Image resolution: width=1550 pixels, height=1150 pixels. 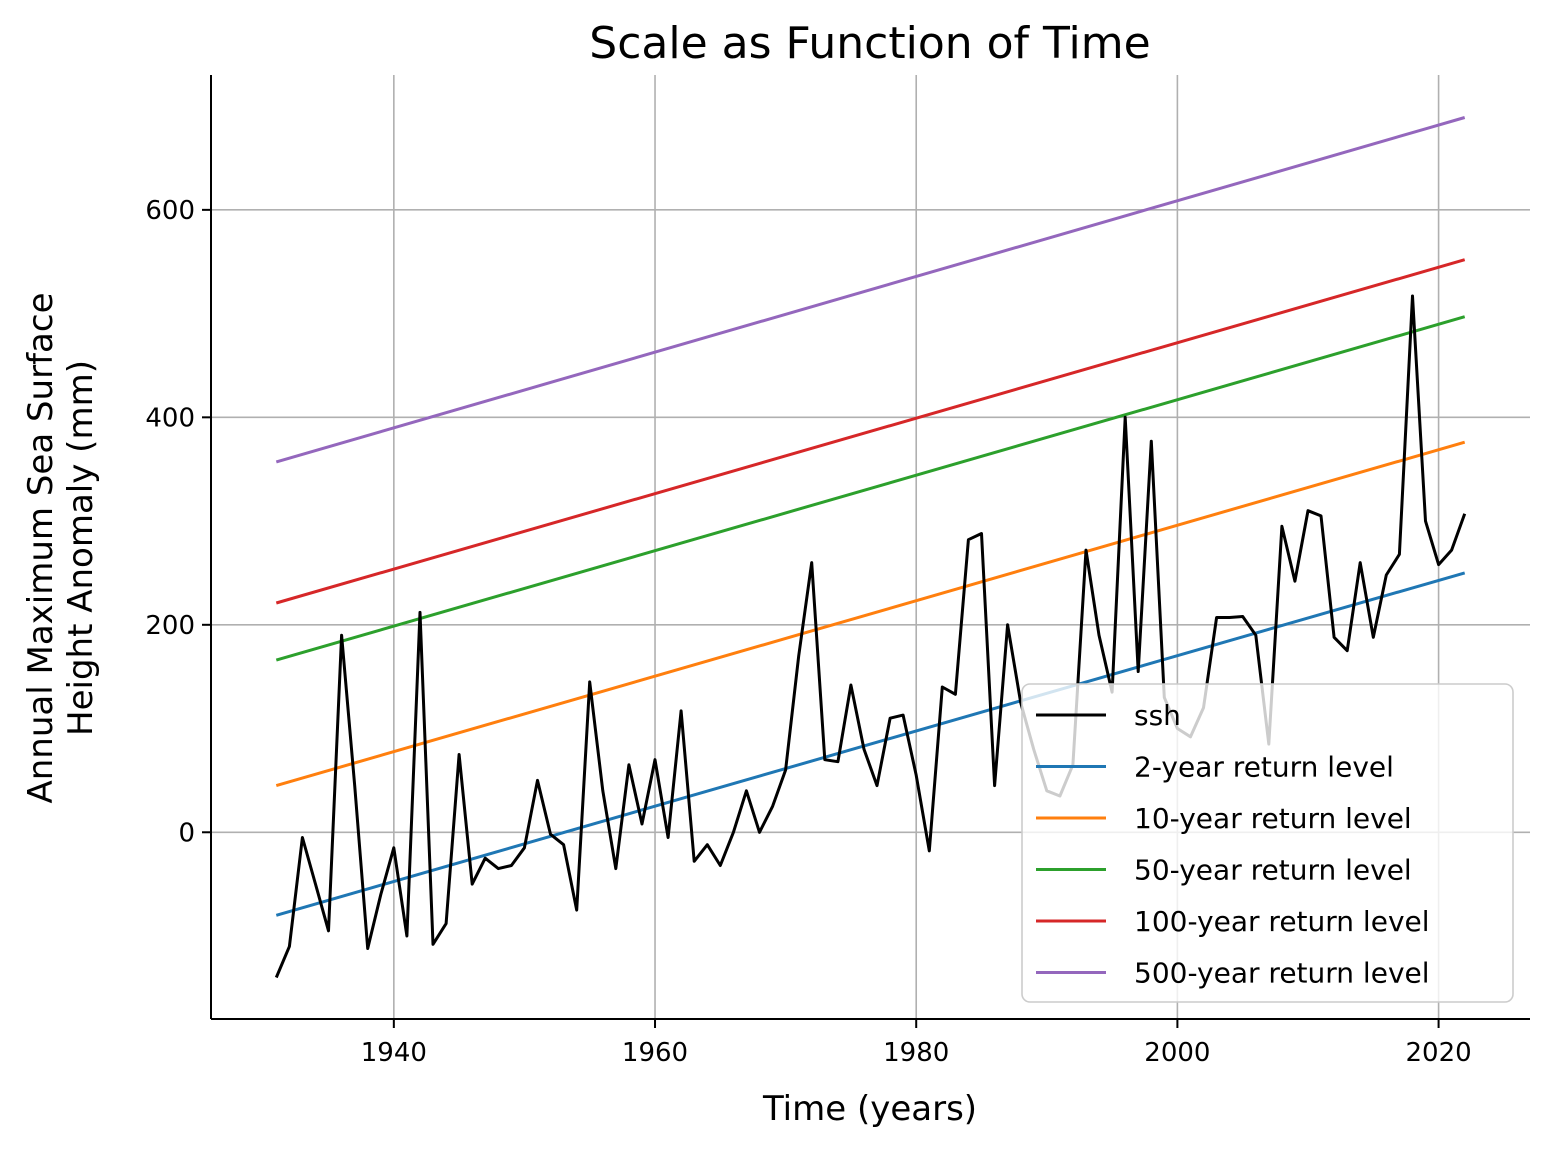 What do you see at coordinates (1273, 870) in the screenshot?
I see `legend-label-50-year-return-level: 50-year return level` at bounding box center [1273, 870].